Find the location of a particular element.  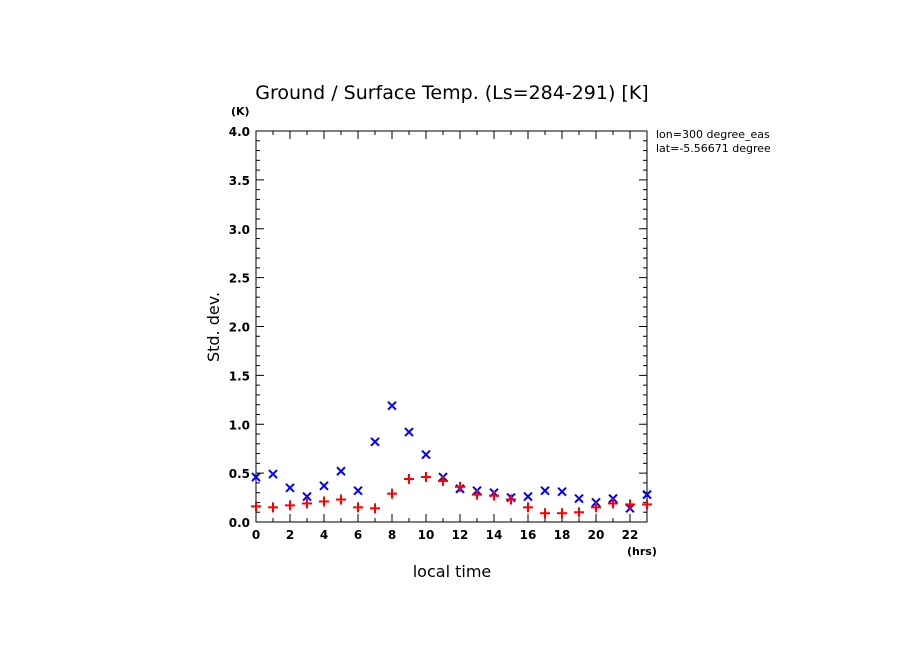

x-tick-label: 8 is located at coordinates (392, 535).